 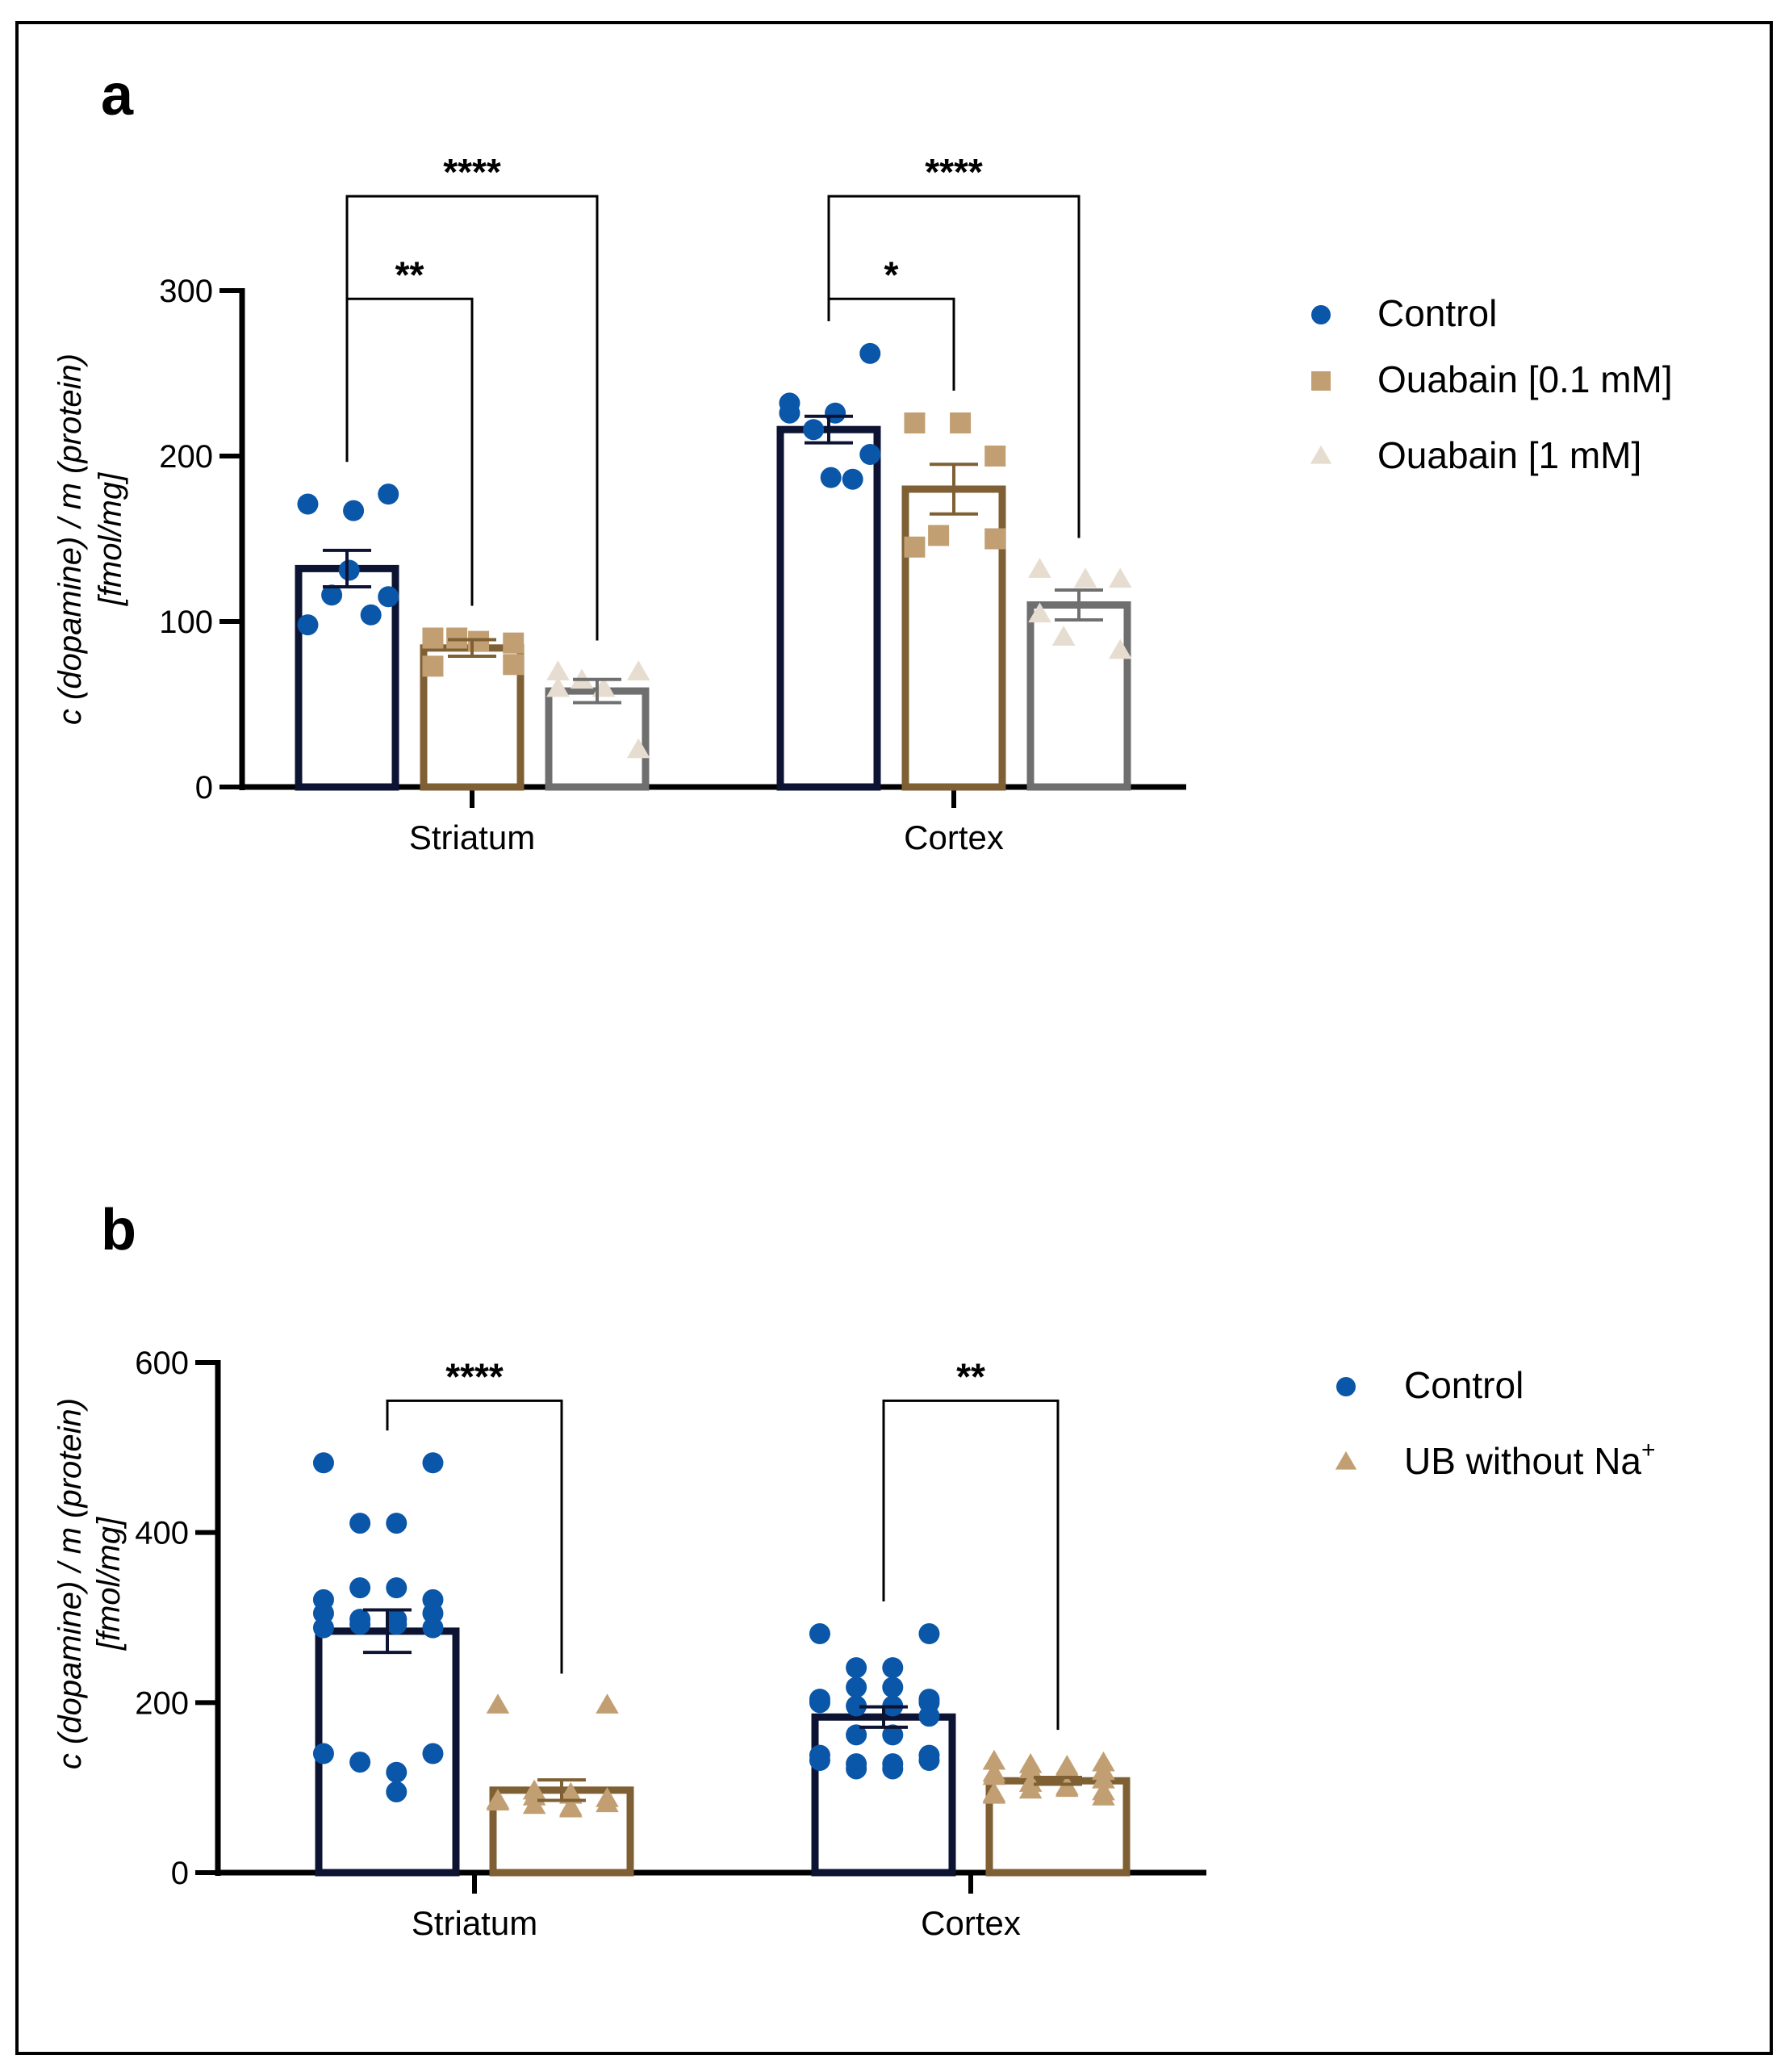 What do you see at coordinates (118, 95) in the screenshot?
I see `panel-label-a: a` at bounding box center [118, 95].